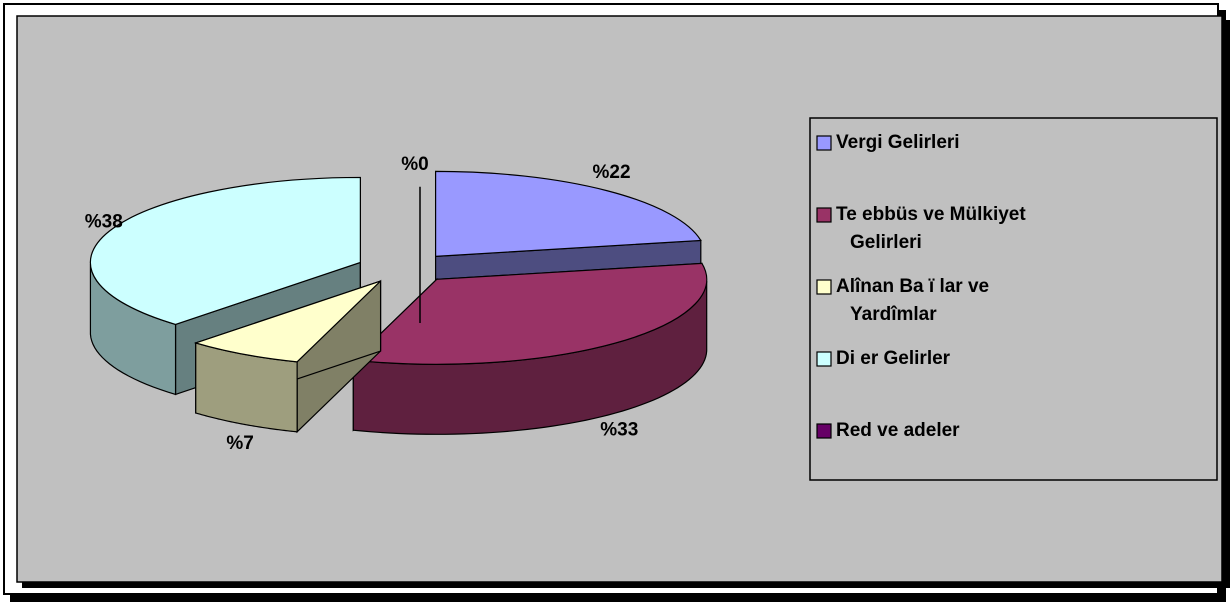 The height and width of the screenshot is (613, 1232). What do you see at coordinates (612, 172) in the screenshot?
I see `data-label: %22` at bounding box center [612, 172].